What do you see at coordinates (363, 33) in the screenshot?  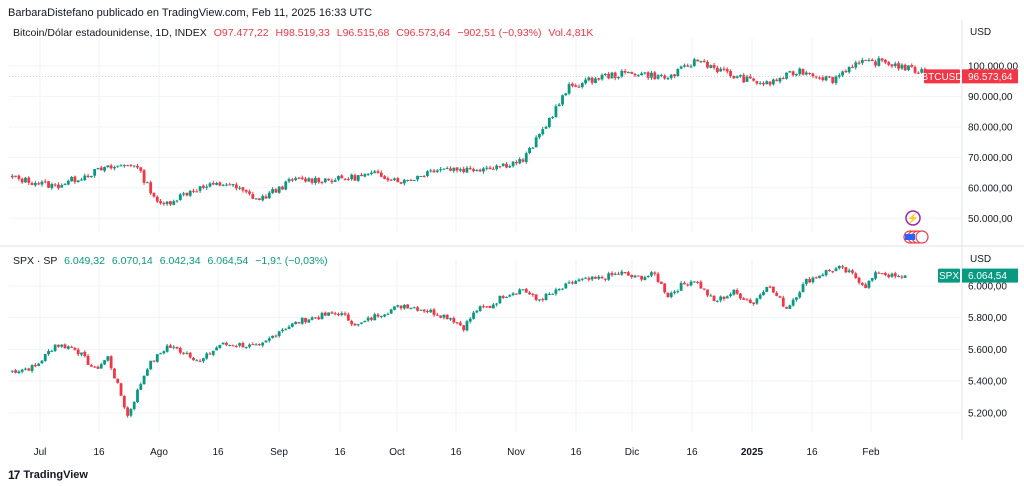 I see `btc-low: L96.515,68` at bounding box center [363, 33].